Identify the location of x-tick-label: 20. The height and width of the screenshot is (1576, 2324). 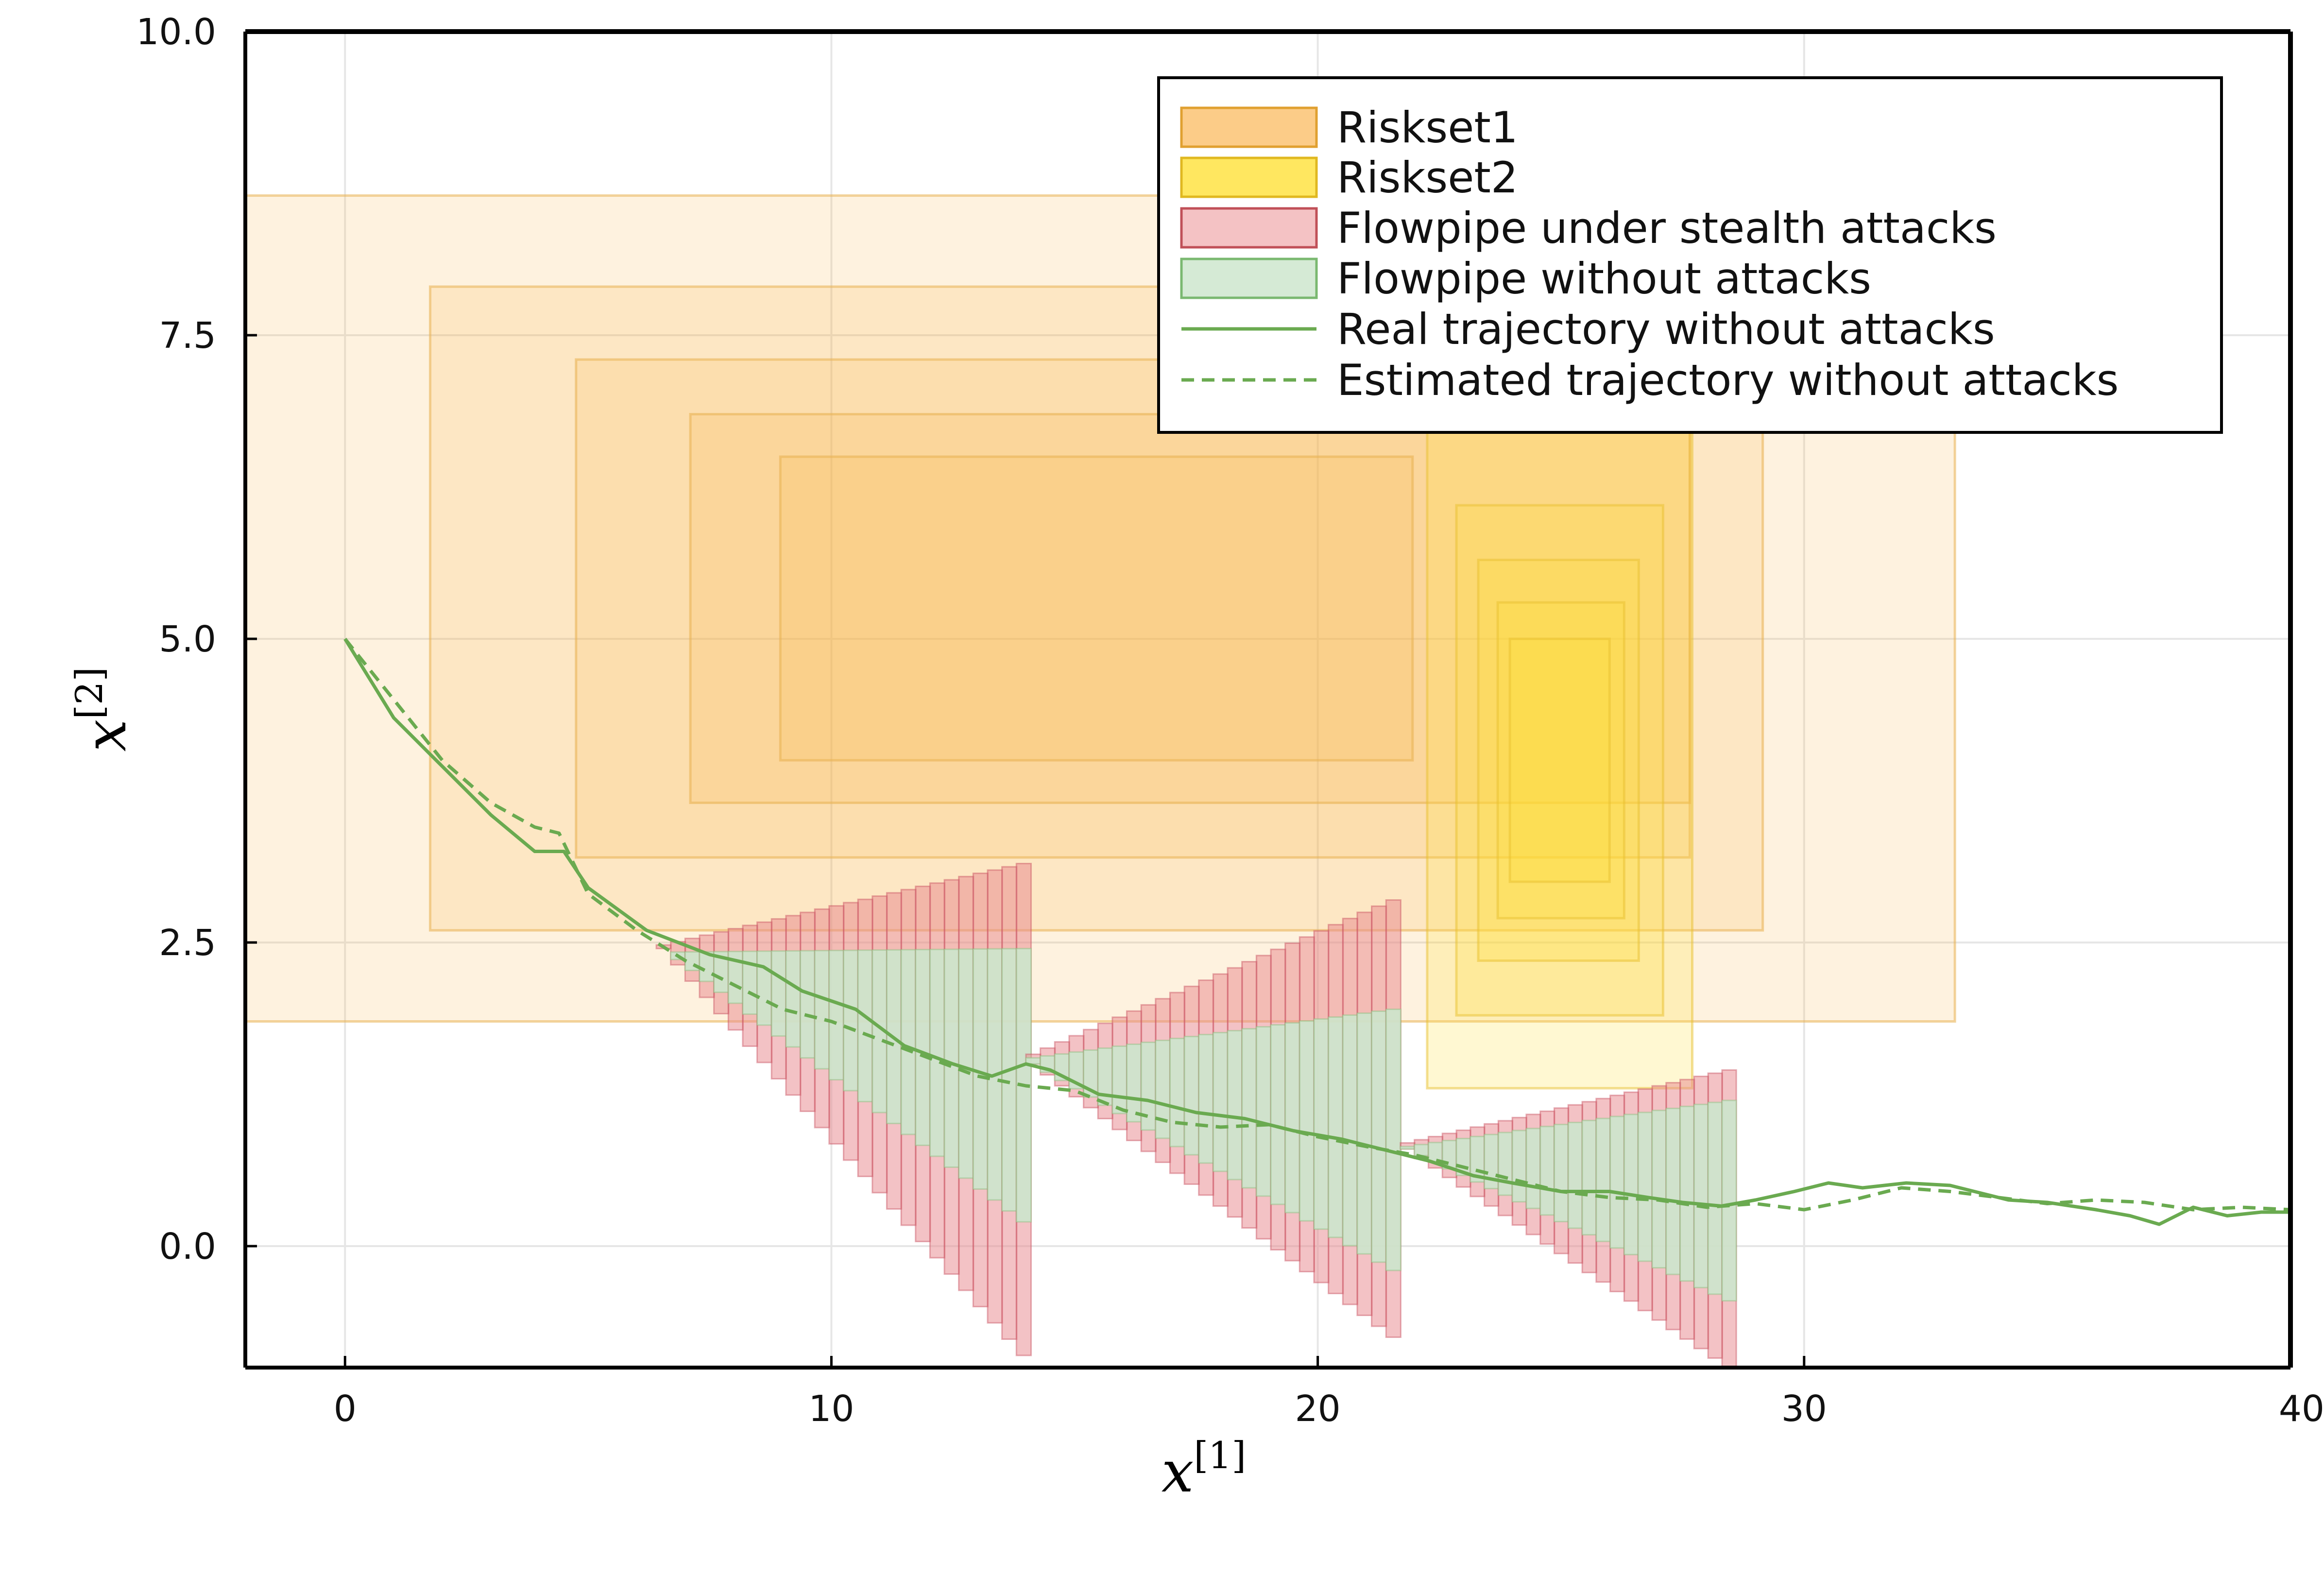
(1318, 1409).